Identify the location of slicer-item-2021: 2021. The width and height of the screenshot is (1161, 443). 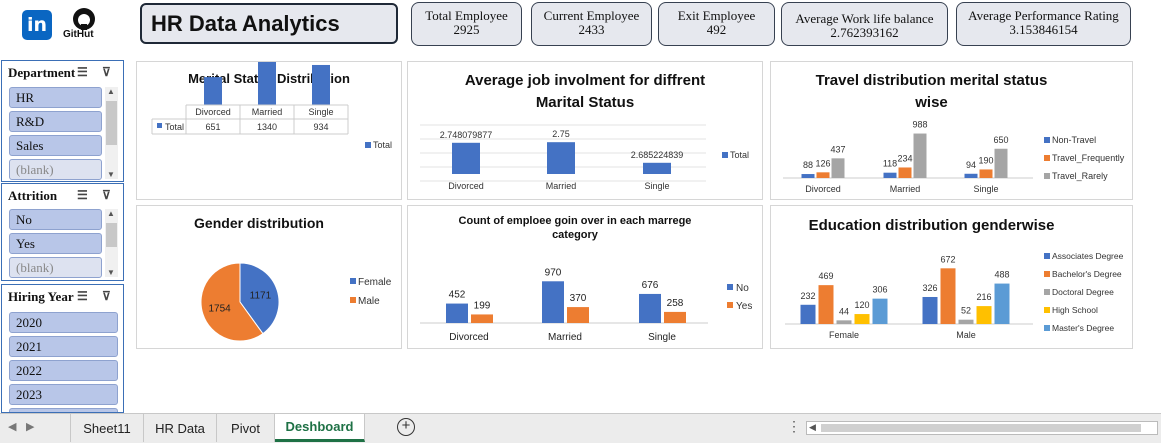
(63, 346).